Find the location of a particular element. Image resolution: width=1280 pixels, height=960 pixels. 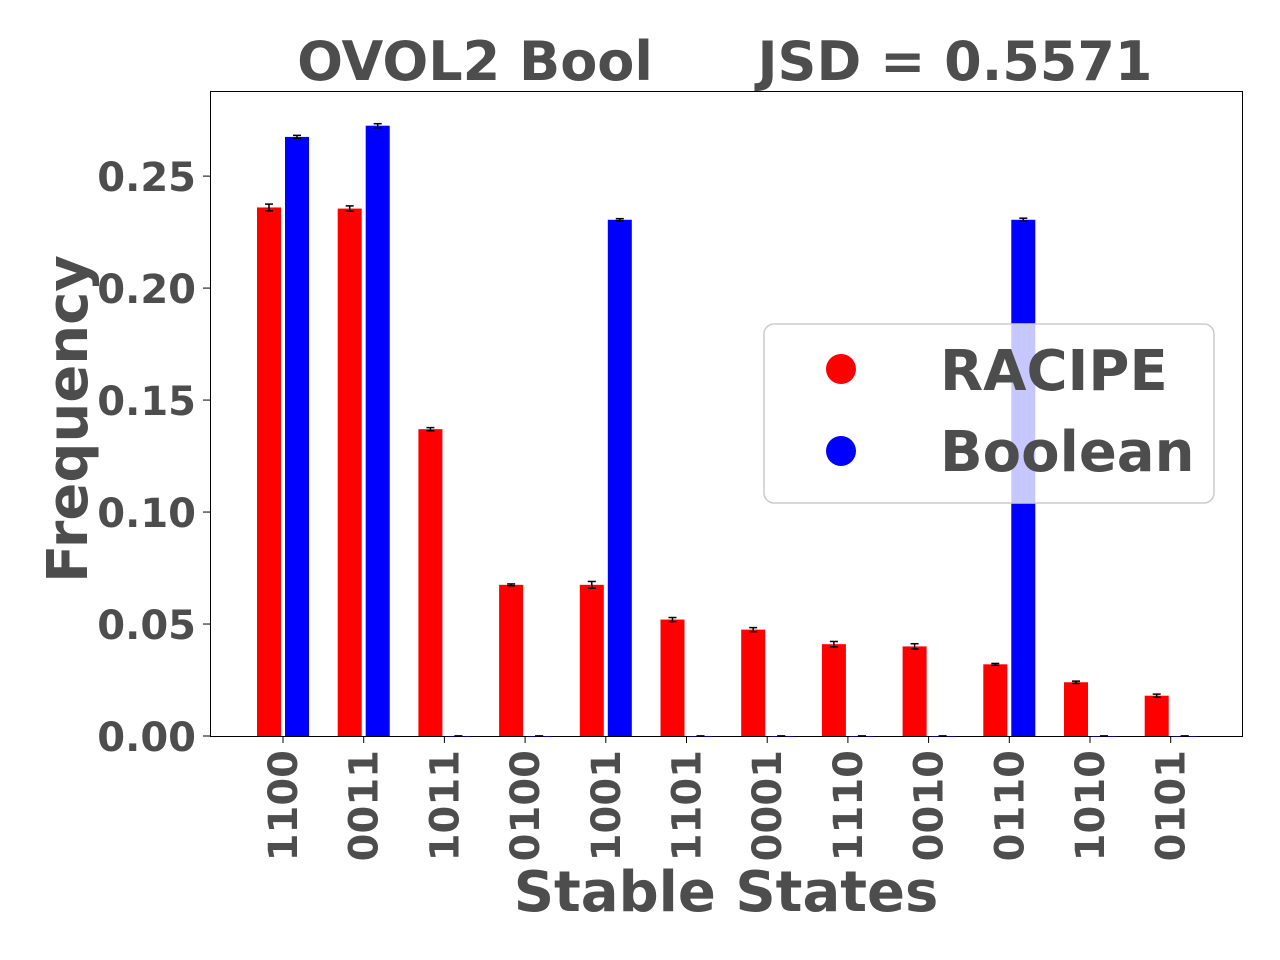

x-tick-label: 0110 is located at coordinates (1010, 805).